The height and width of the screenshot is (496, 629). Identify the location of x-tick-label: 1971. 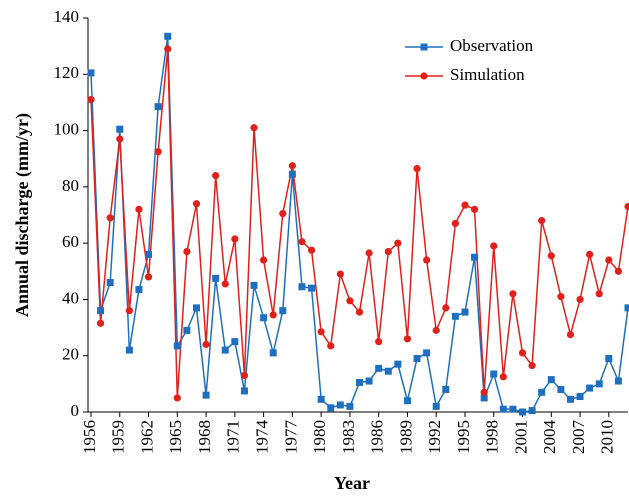
(233, 437).